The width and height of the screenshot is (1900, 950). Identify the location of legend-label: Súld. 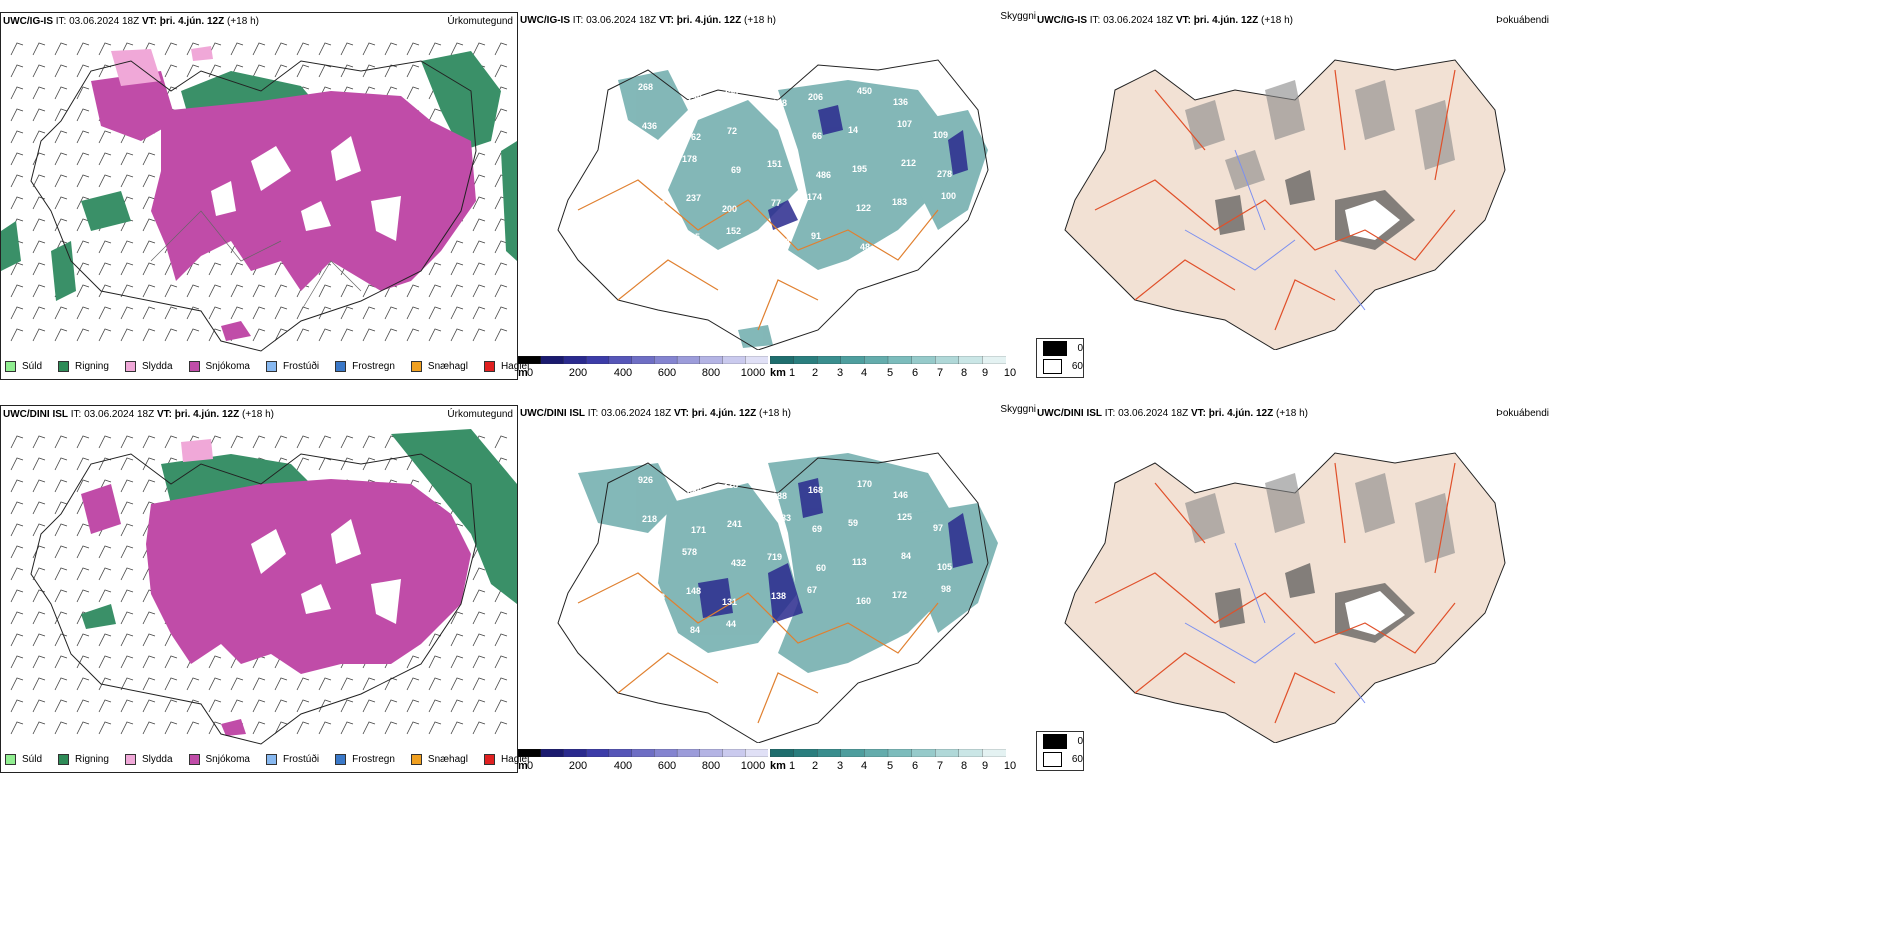
(32, 366).